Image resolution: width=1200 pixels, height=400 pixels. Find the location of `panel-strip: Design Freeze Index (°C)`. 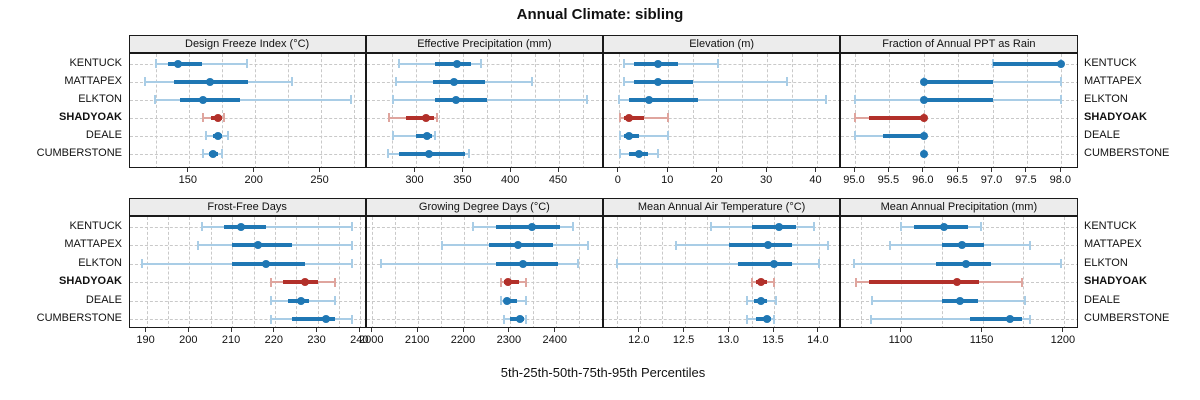

panel-strip: Design Freeze Index (°C) is located at coordinates (247, 44).